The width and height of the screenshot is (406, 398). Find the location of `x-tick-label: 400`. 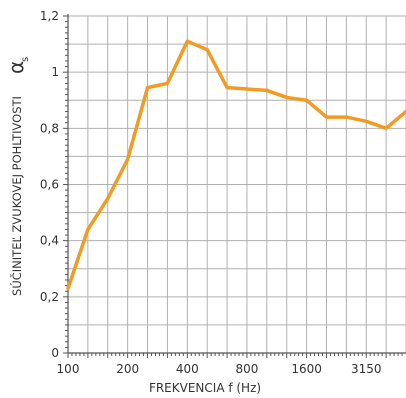

x-tick-label: 400 is located at coordinates (187, 369).